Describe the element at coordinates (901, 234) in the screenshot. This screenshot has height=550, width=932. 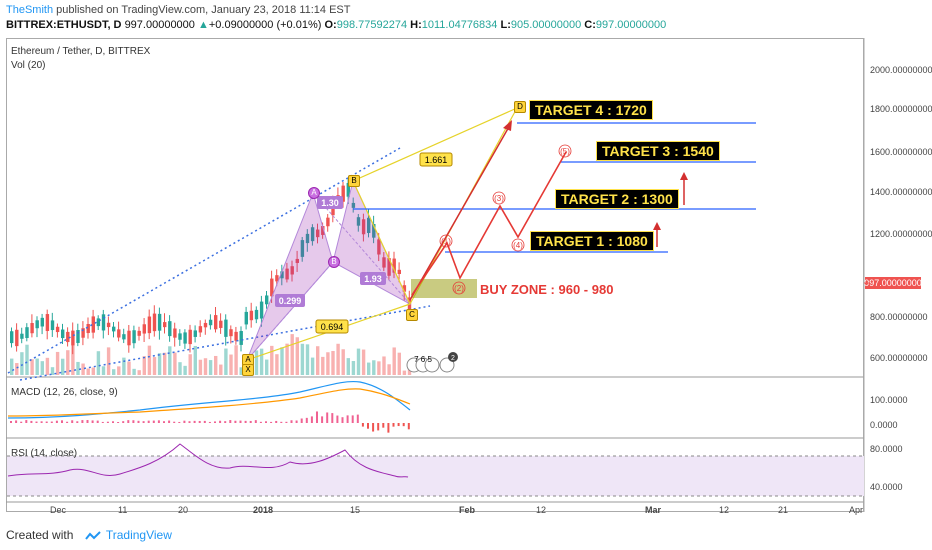
I see `y-tick: 1200.00000000` at that location.